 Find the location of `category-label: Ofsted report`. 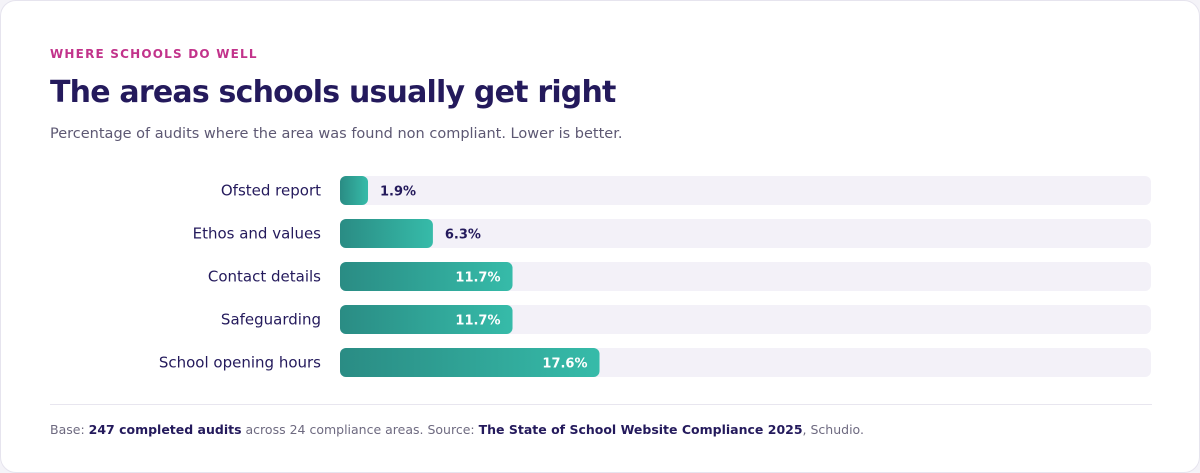

category-label: Ofsted report is located at coordinates (271, 191).